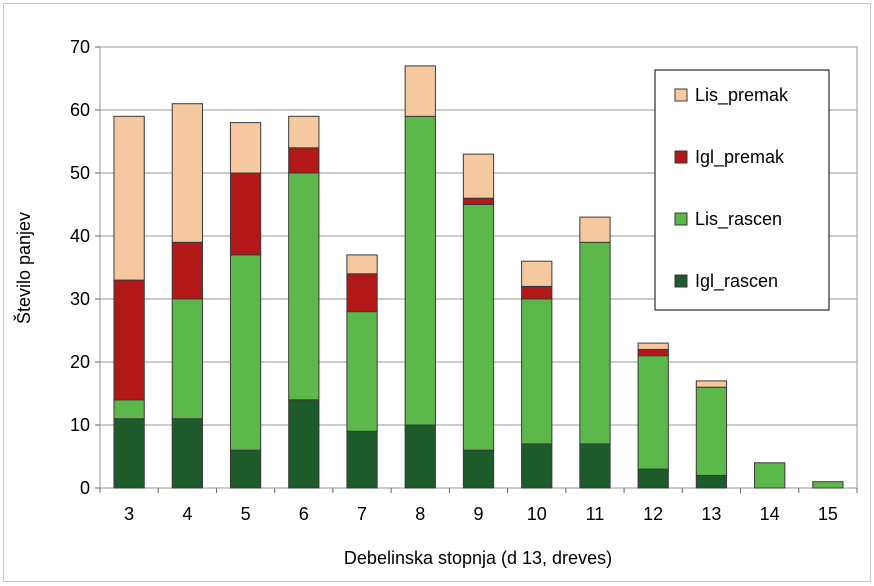 The height and width of the screenshot is (586, 874). What do you see at coordinates (595, 514) in the screenshot?
I see `x-tick-label: 11` at bounding box center [595, 514].